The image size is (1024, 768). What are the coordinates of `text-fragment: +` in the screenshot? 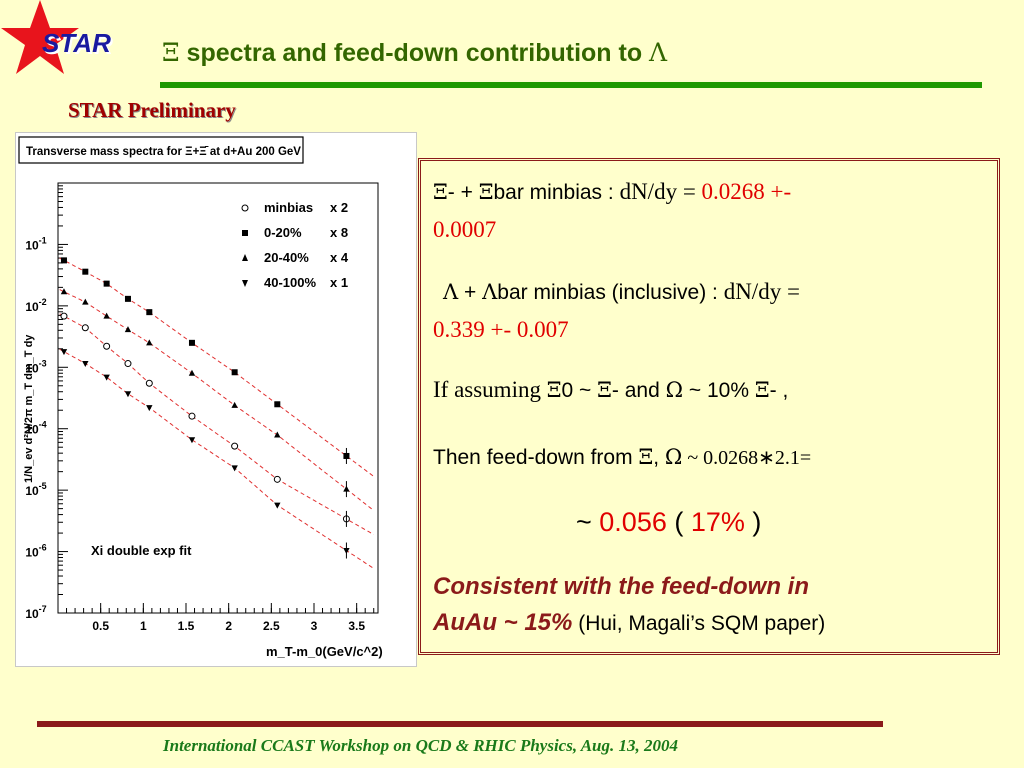 It's located at (470, 292).